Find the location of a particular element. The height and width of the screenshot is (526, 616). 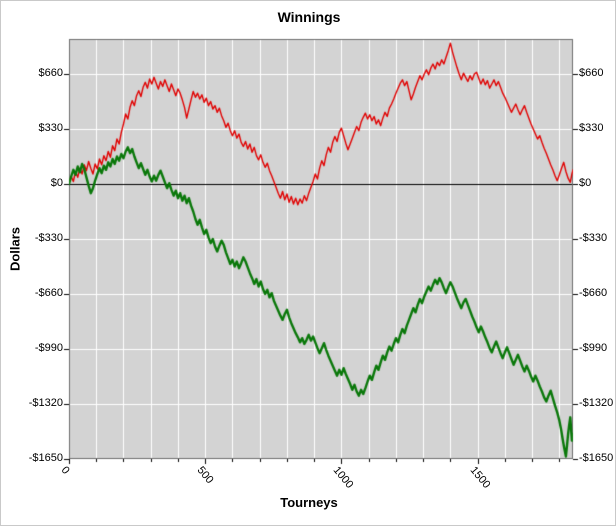

y-axis-tick-label-left: -$1650 is located at coordinates (45, 458).